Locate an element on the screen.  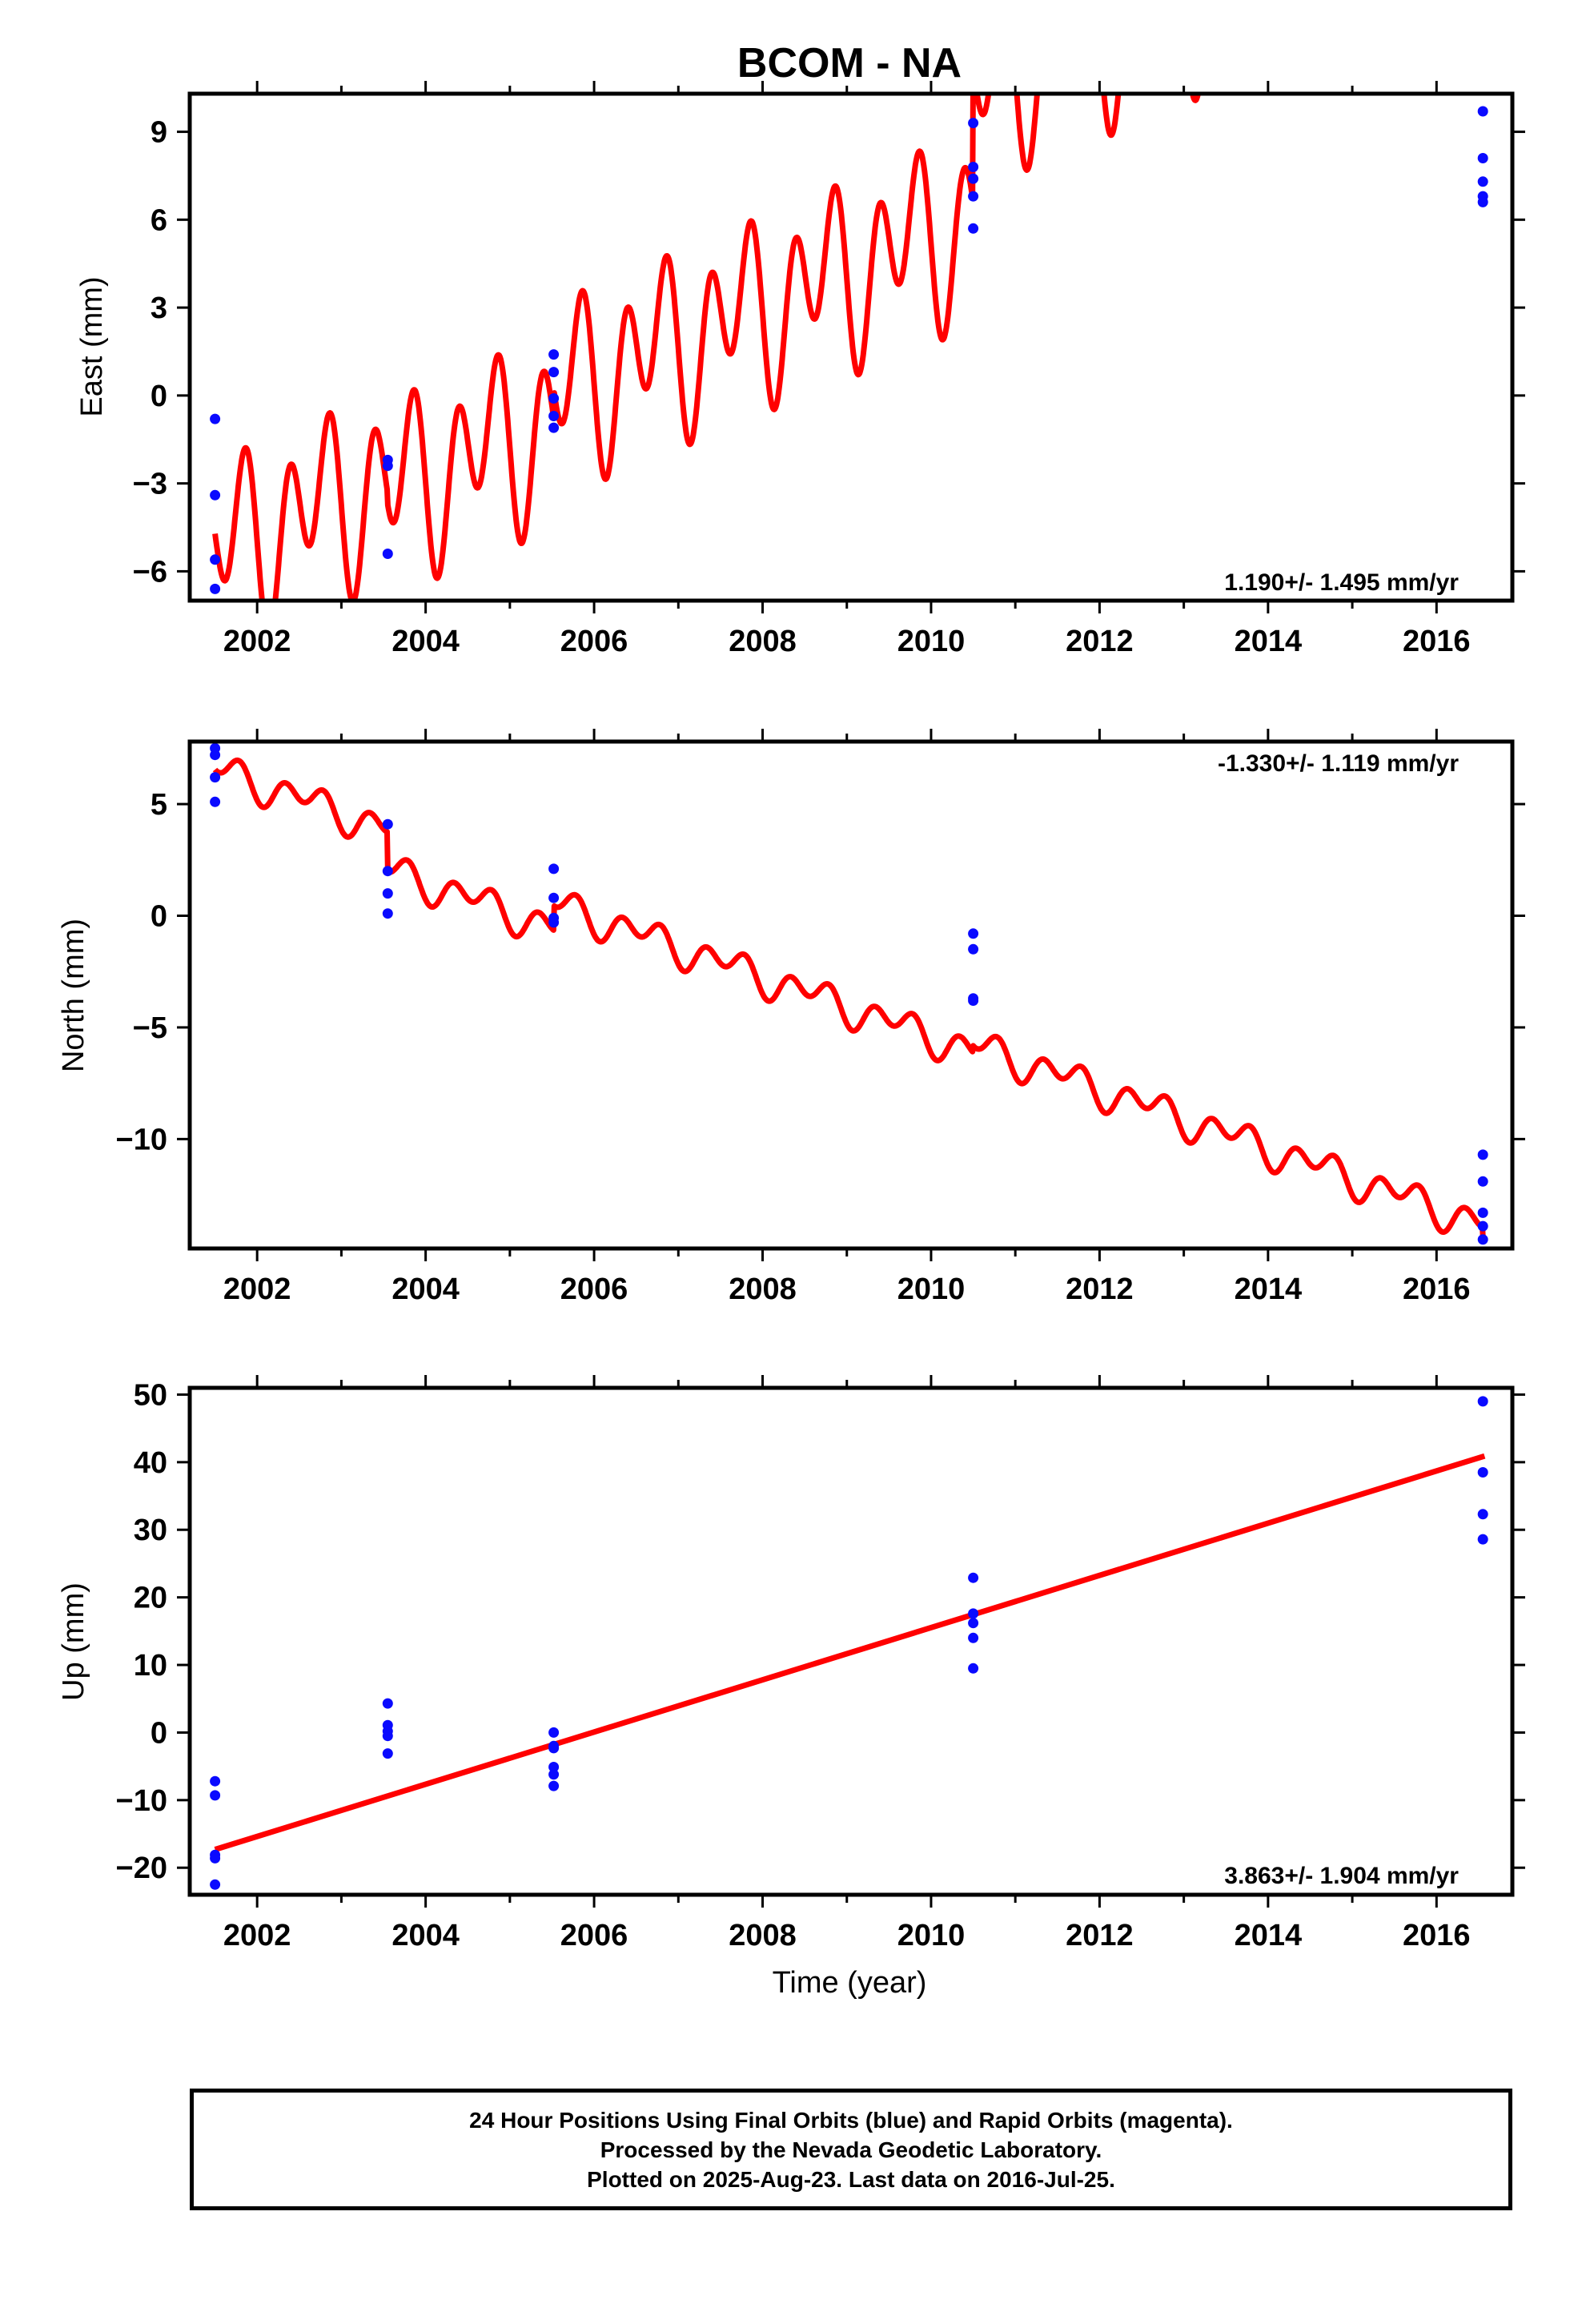
east-y-tick-label: −6 is located at coordinates (150, 572).